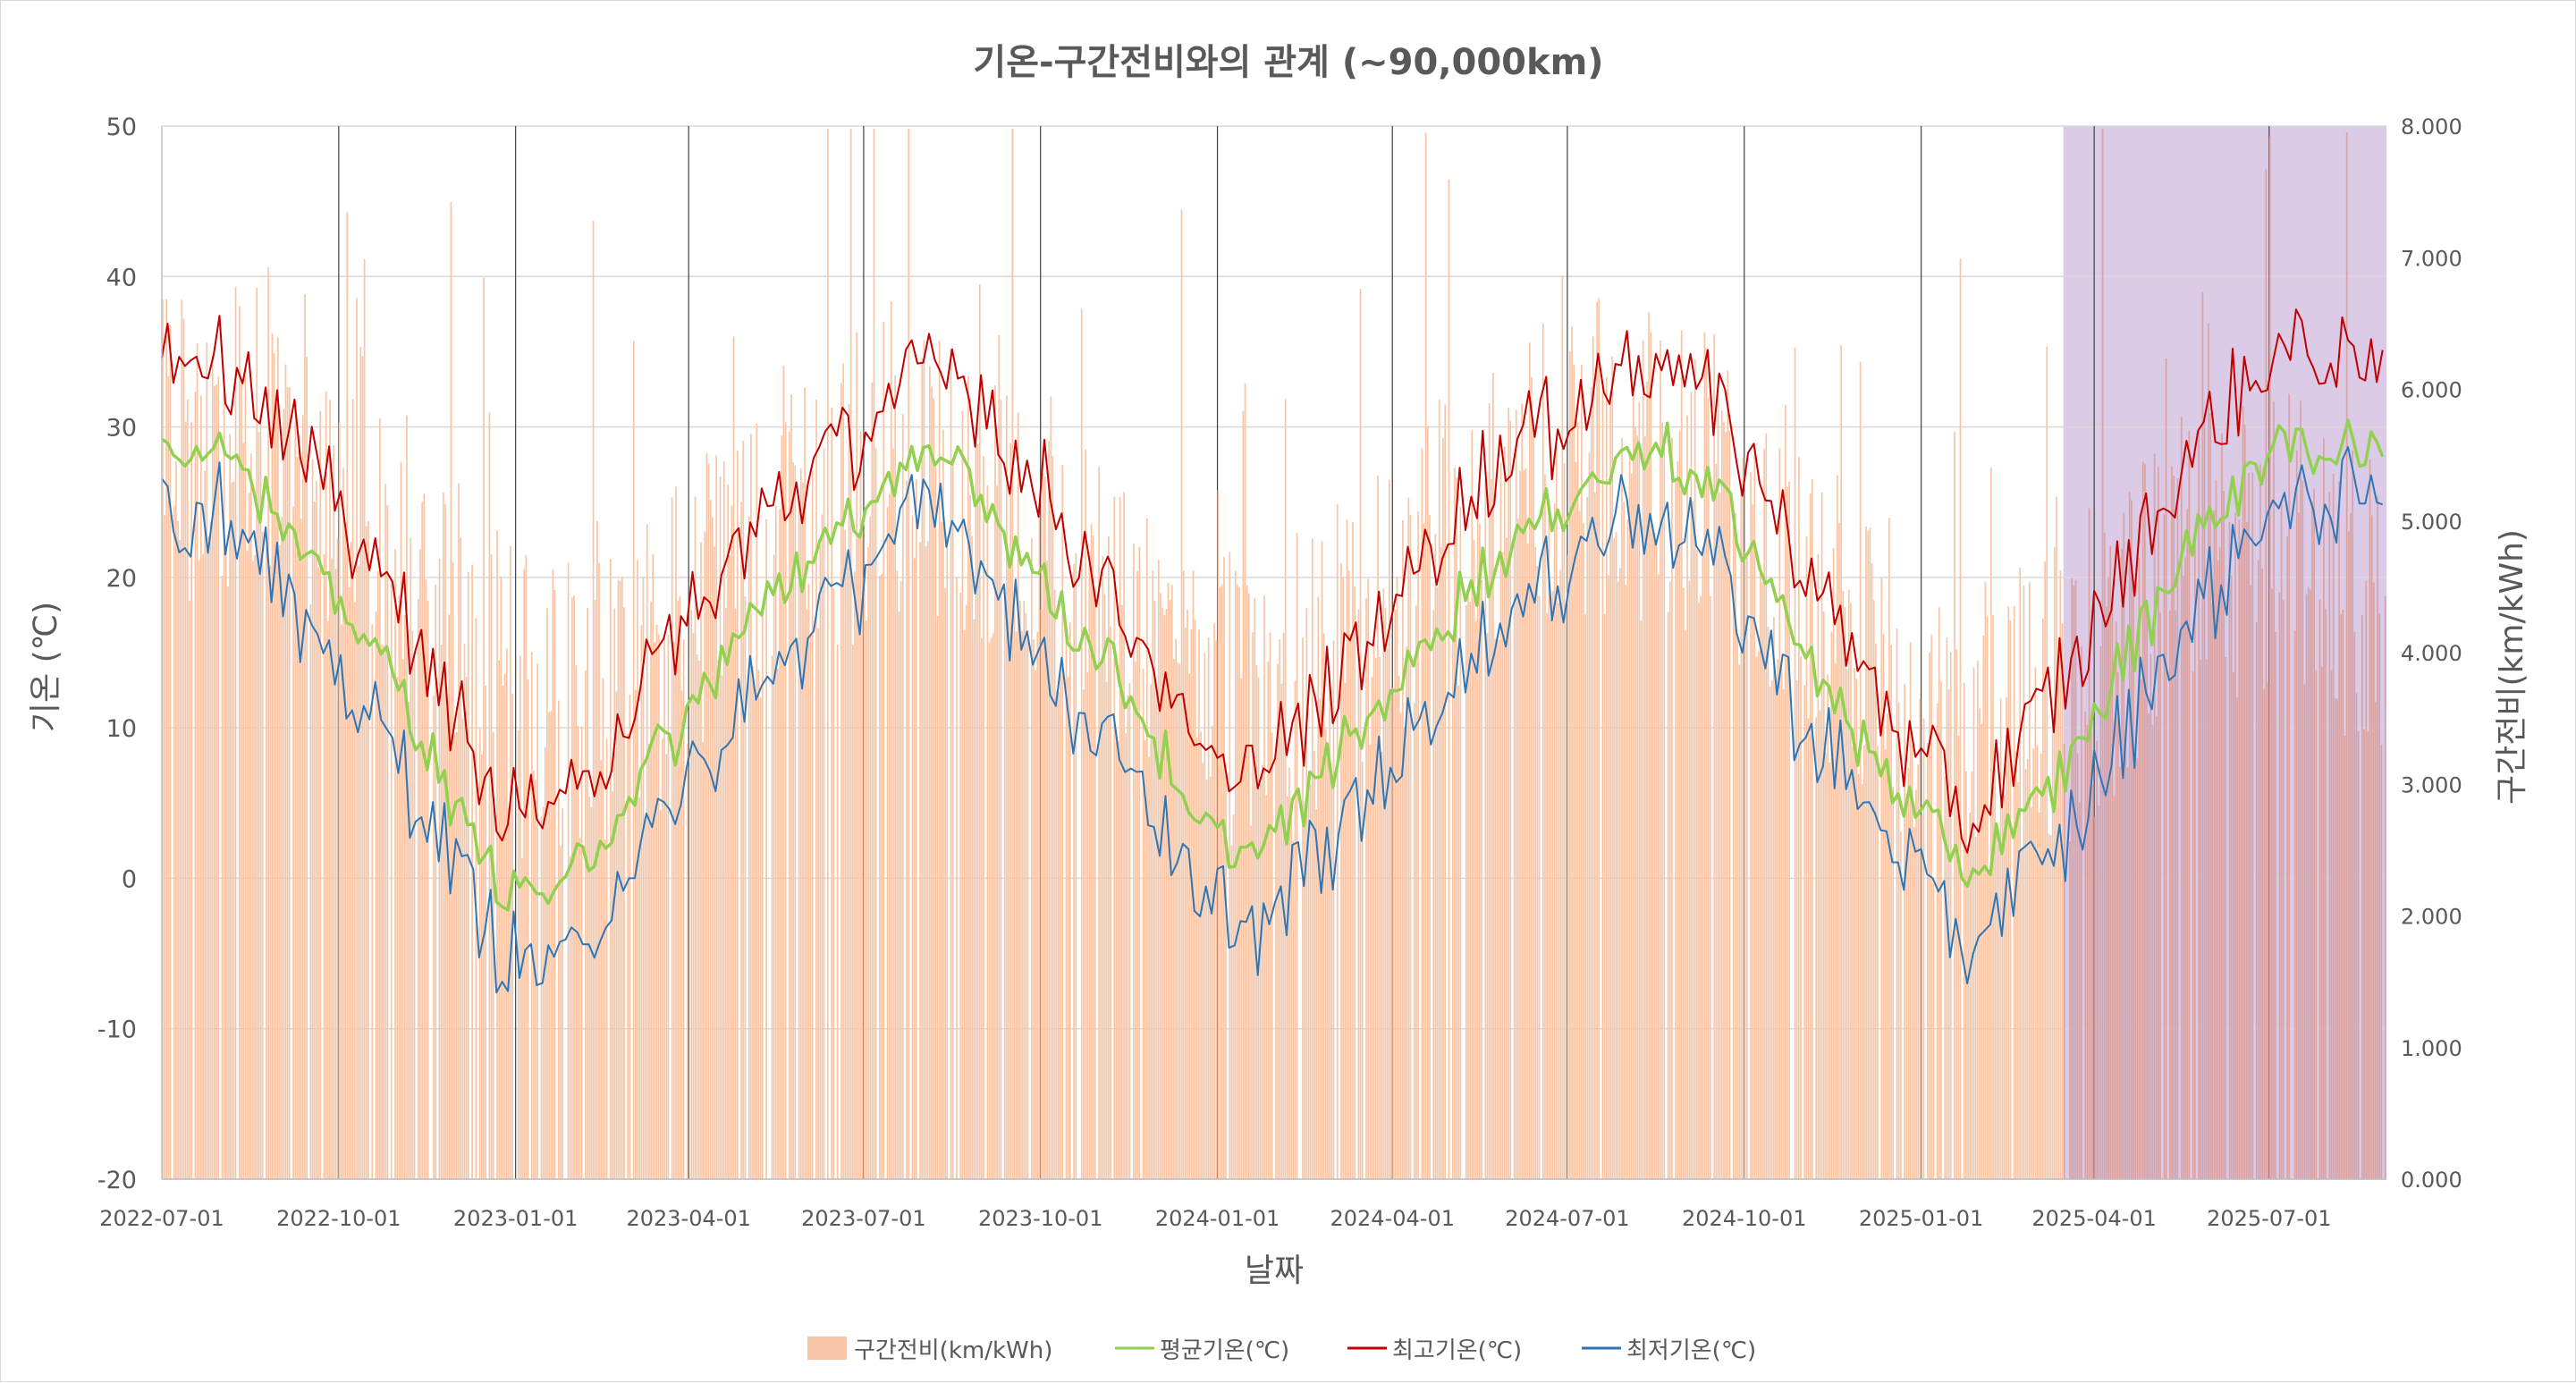 The height and width of the screenshot is (1383, 2576). I want to click on y-left-tick-label: -10, so click(117, 1030).